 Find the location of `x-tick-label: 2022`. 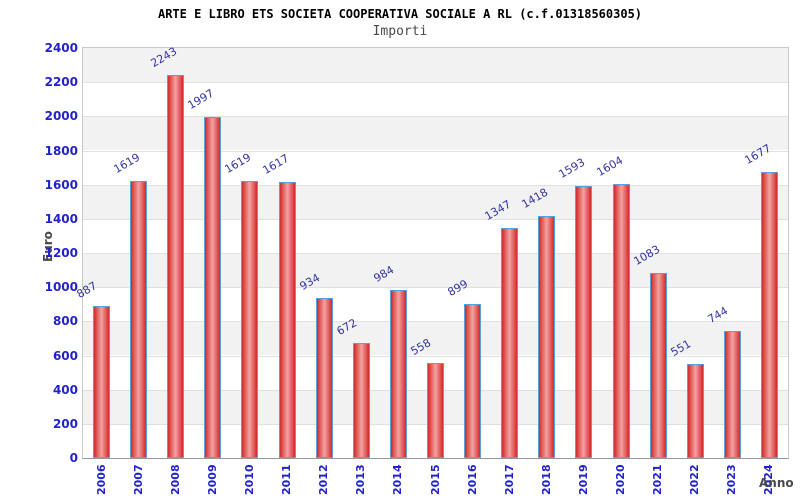

x-tick-label: 2022 is located at coordinates (695, 479).